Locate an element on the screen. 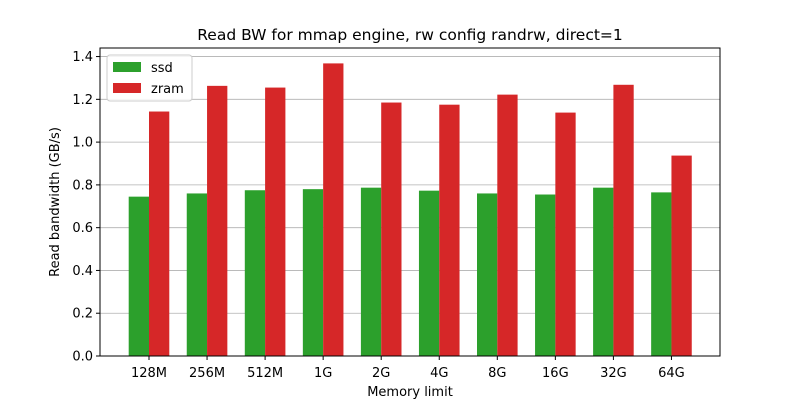 This screenshot has height=400, width=800. bar-ssd-128M is located at coordinates (138, 276).